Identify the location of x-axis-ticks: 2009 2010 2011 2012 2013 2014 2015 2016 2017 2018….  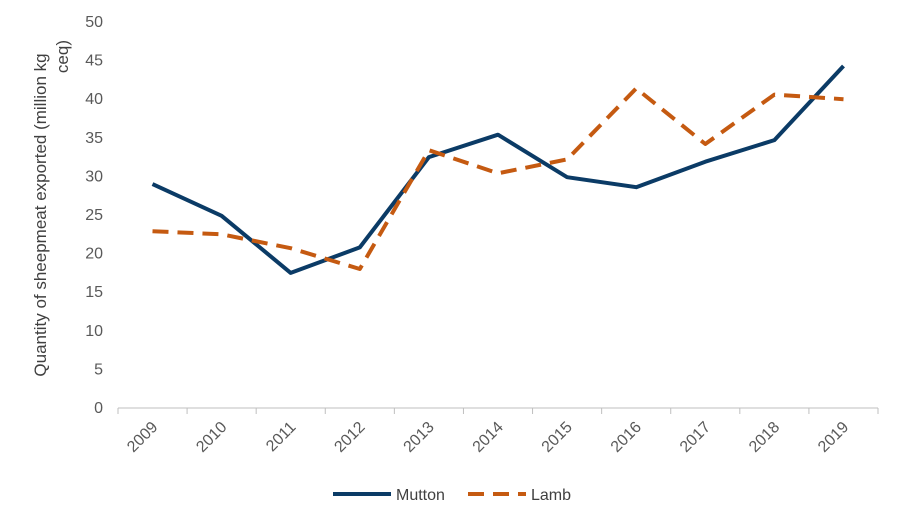
(498, 432).